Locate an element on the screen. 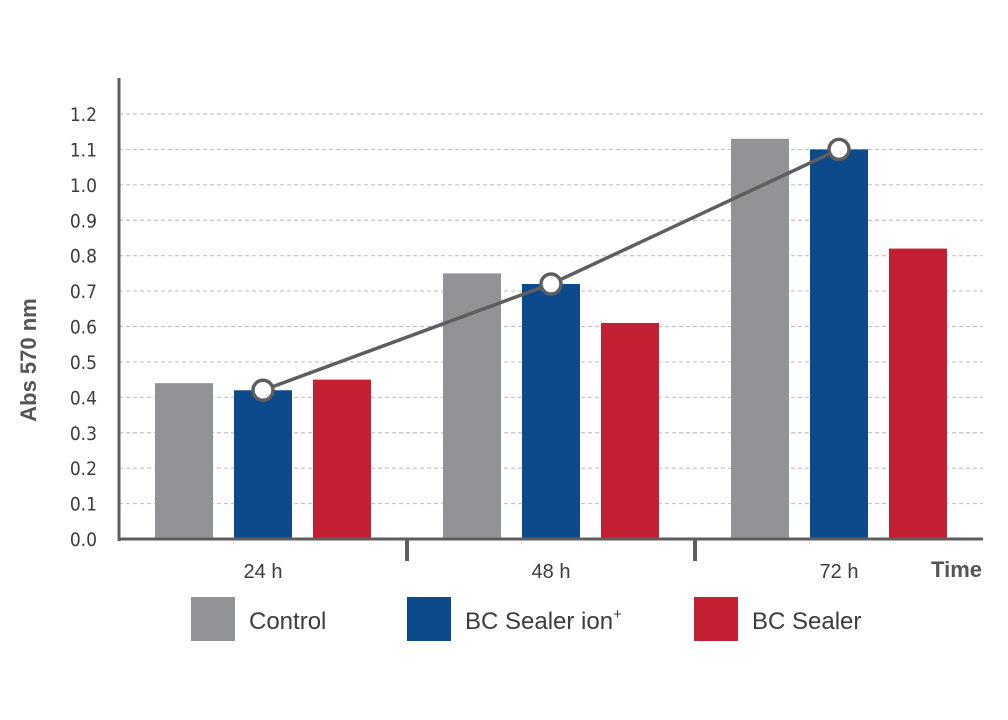 This screenshot has width=1008, height=720. y-tick-label: 0.5 is located at coordinates (83, 363).